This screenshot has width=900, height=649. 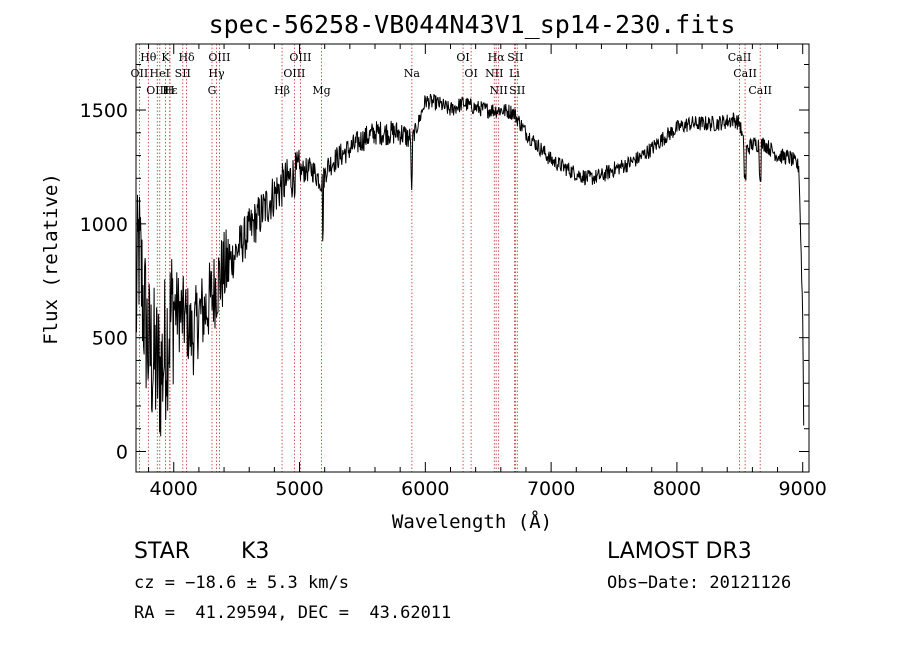 What do you see at coordinates (241, 583) in the screenshot?
I see `redshift-readout: cz = −18.6 ± 5.3 km/s` at bounding box center [241, 583].